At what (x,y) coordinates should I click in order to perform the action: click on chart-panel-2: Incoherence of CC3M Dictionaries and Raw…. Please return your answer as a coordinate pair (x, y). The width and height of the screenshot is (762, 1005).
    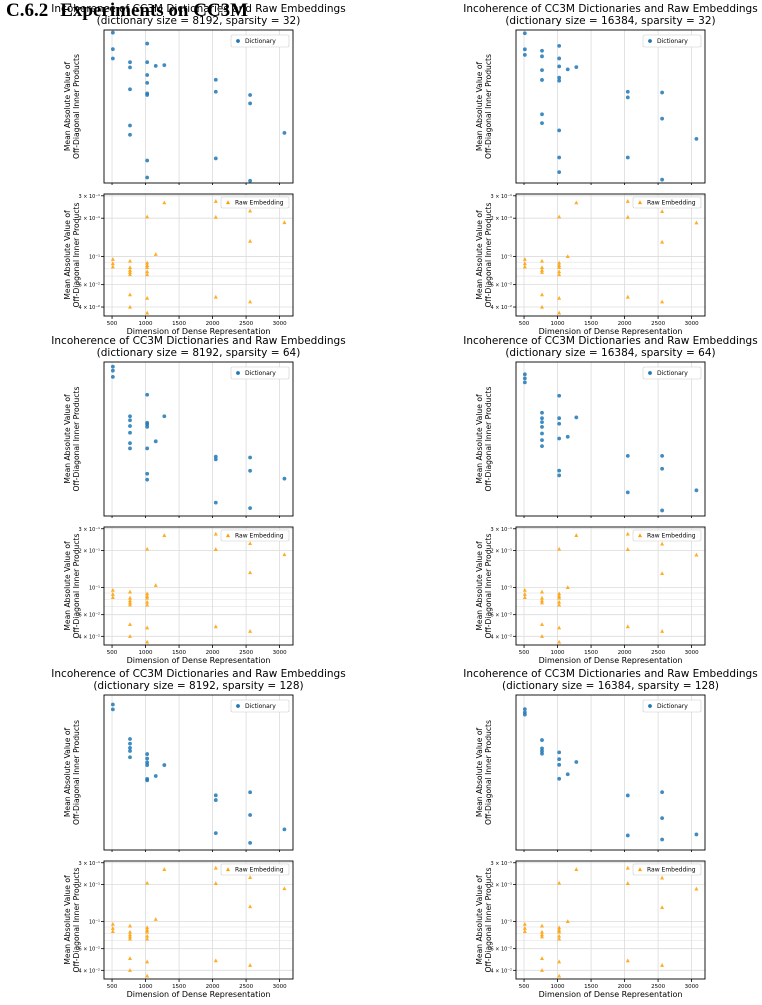
    Looking at the image, I should click on (610, 169).